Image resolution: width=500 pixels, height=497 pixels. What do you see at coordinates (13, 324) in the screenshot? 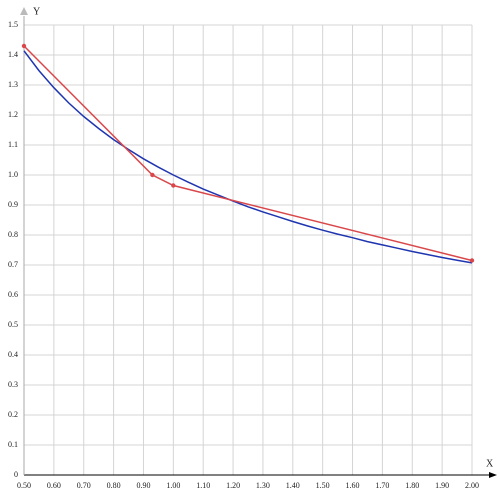
I see `y-tick-label: 0.5` at bounding box center [13, 324].